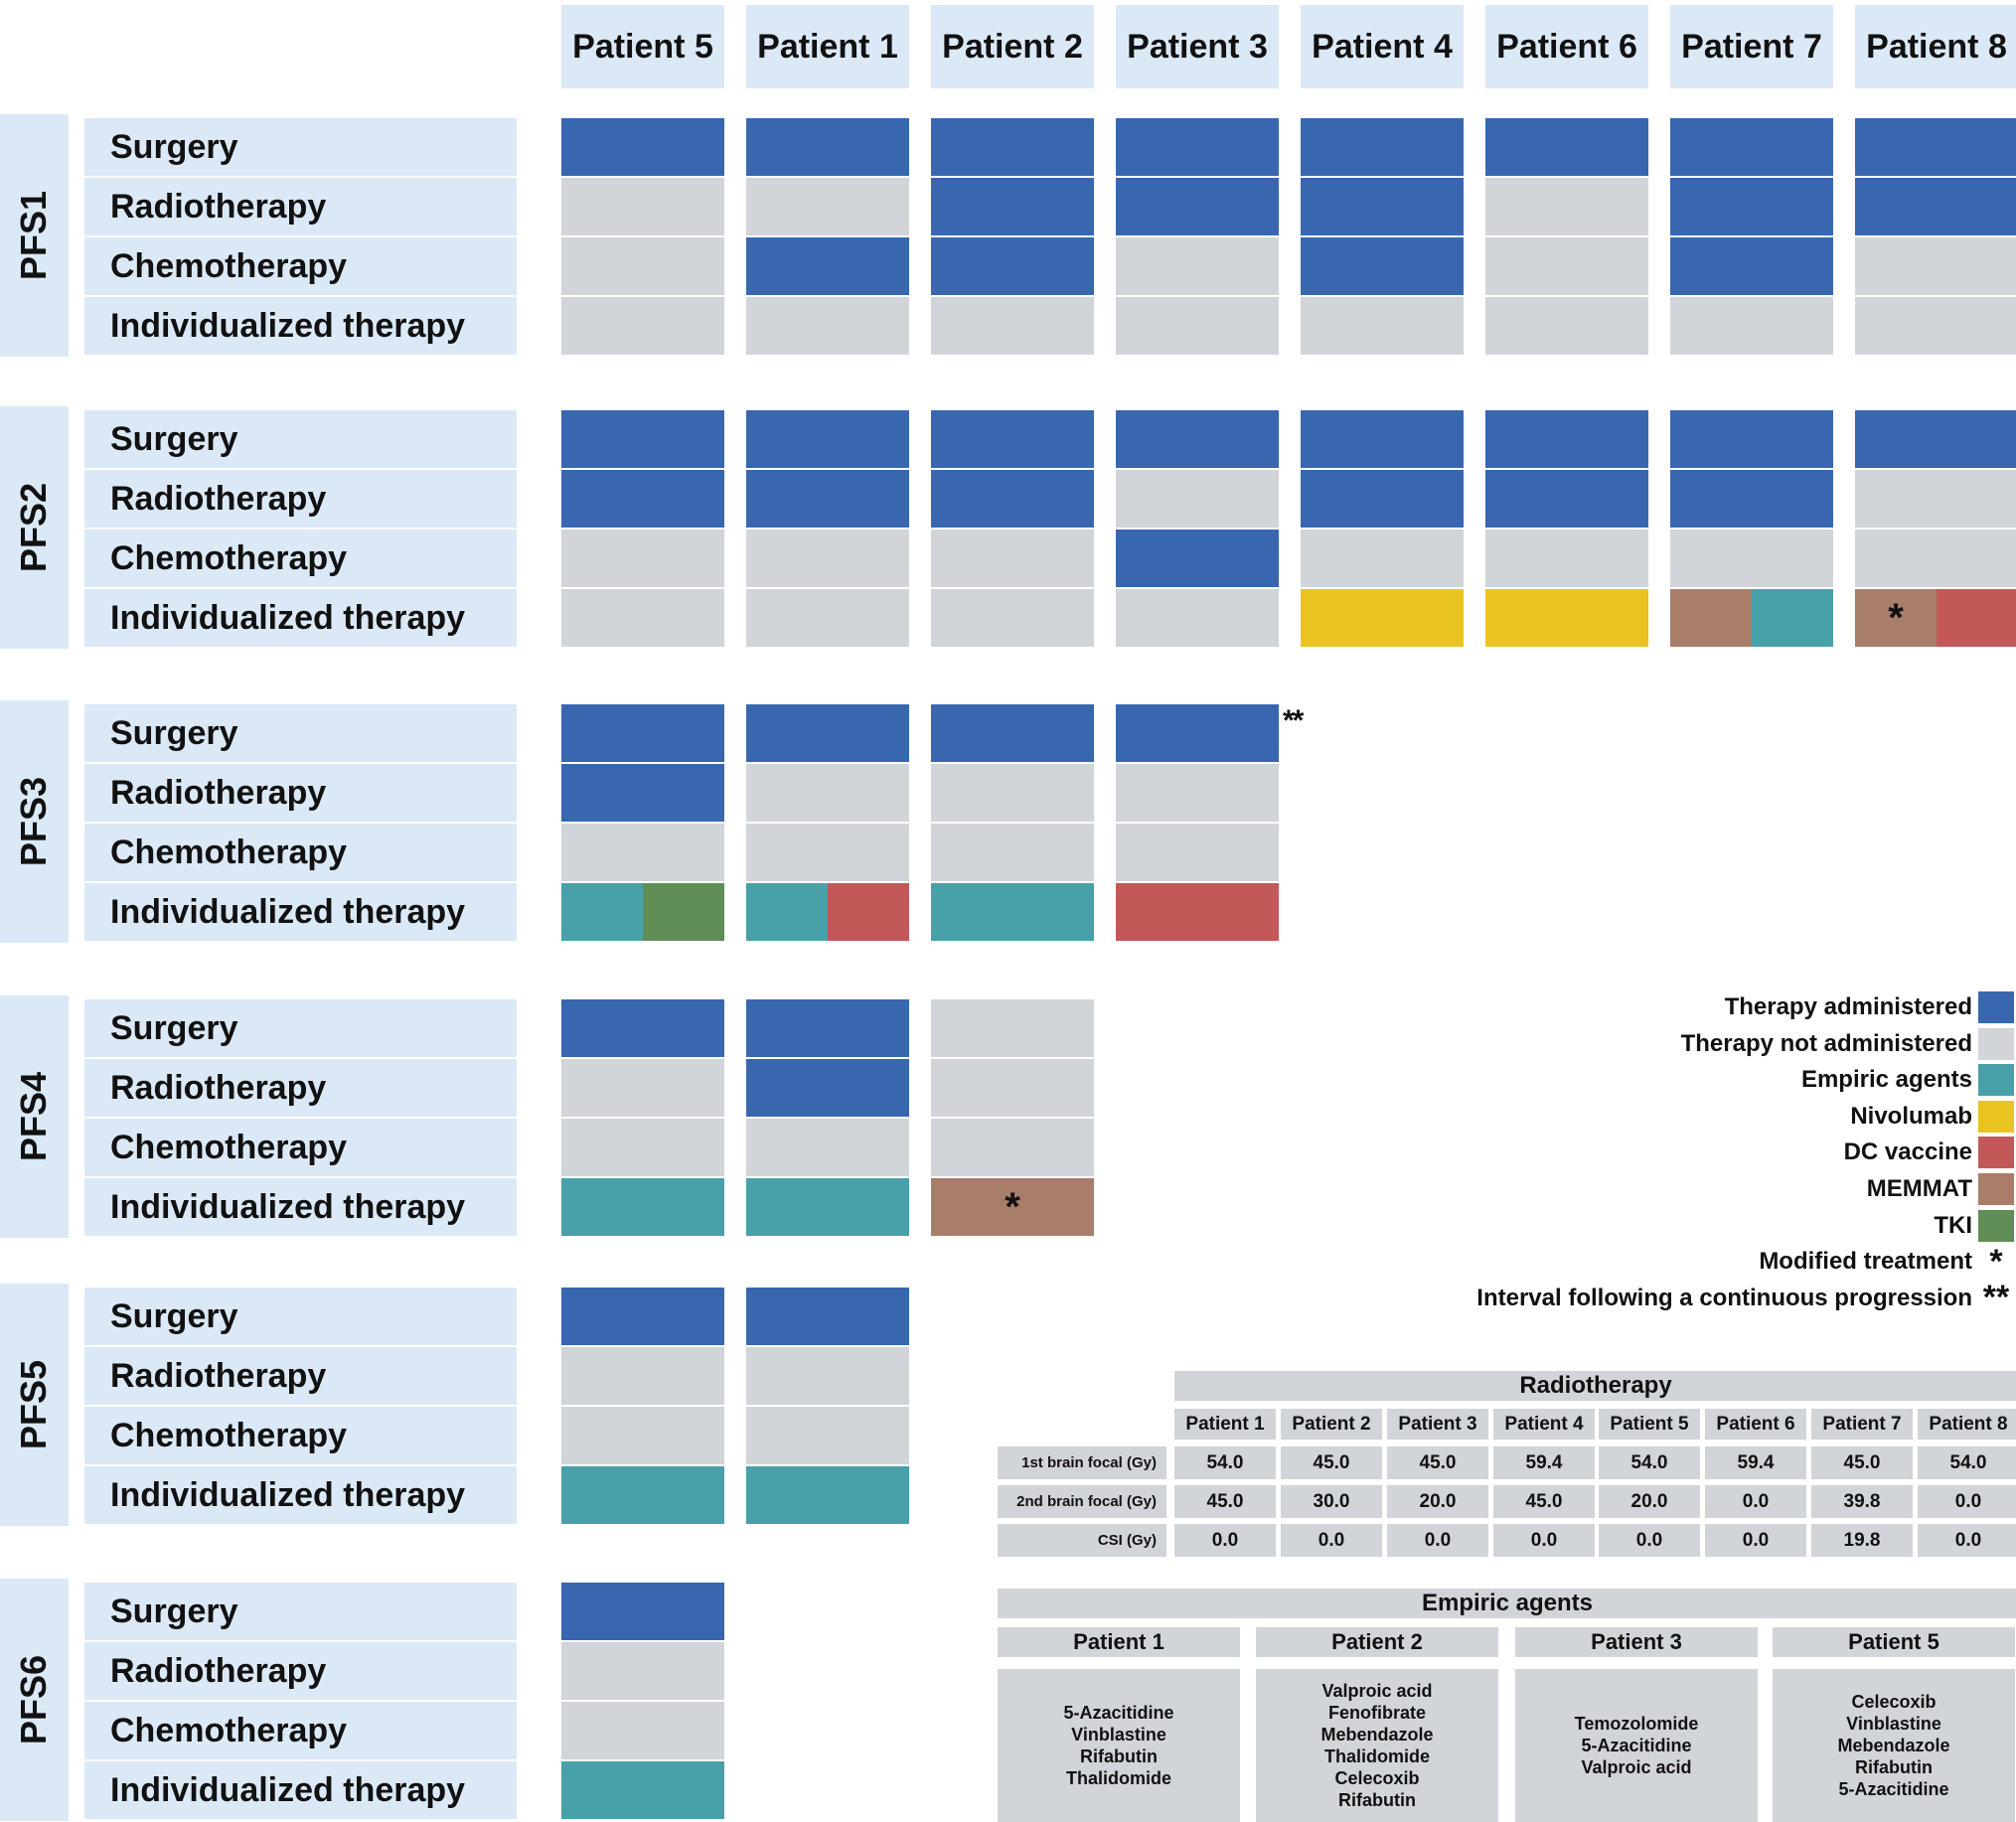 Image resolution: width=2016 pixels, height=1822 pixels. What do you see at coordinates (34, 1700) in the screenshot?
I see `pfs-label-text: PFS6` at bounding box center [34, 1700].